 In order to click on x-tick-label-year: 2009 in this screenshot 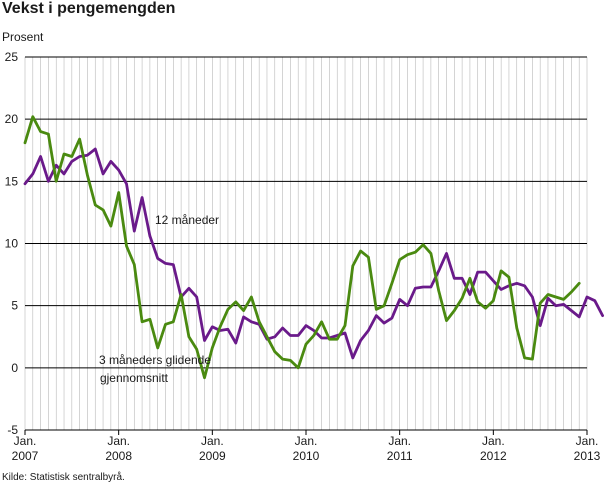, I will do `click(212, 456)`.